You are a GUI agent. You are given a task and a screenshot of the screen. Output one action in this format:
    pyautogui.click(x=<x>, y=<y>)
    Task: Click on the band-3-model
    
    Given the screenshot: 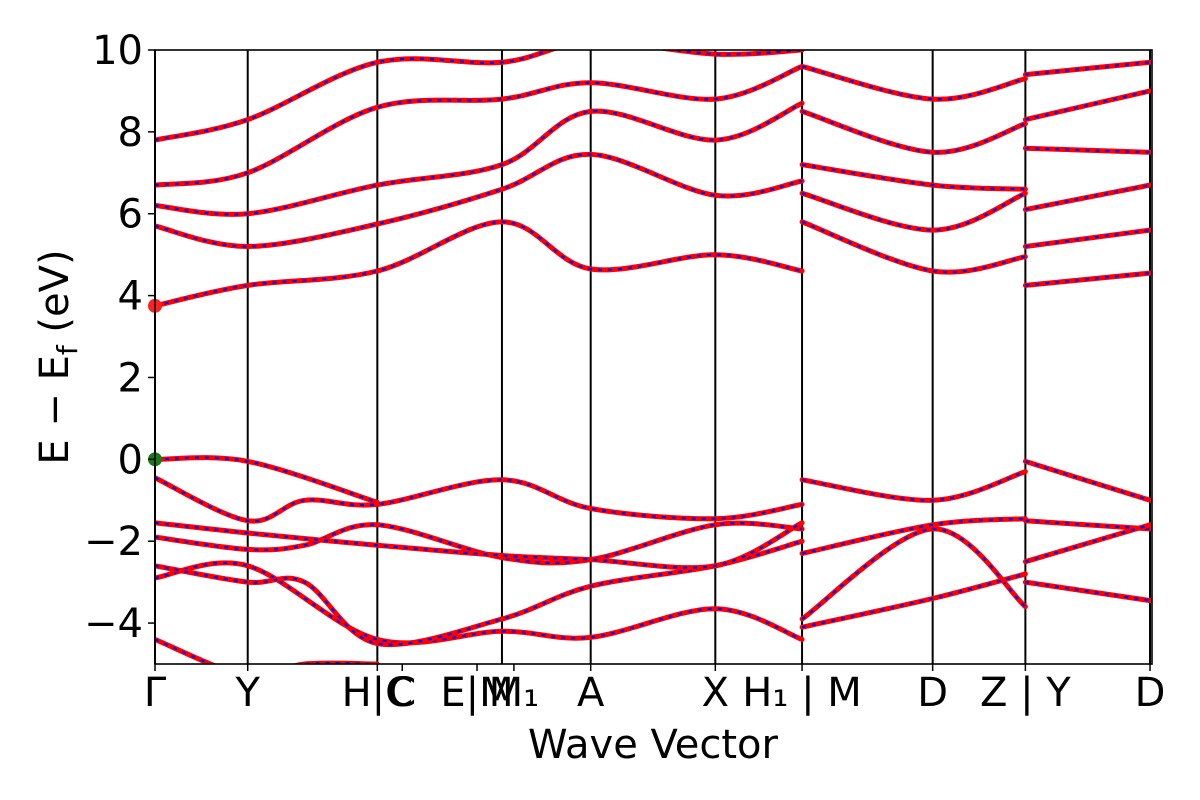 What is the action you would take?
    pyautogui.click(x=479, y=543)
    